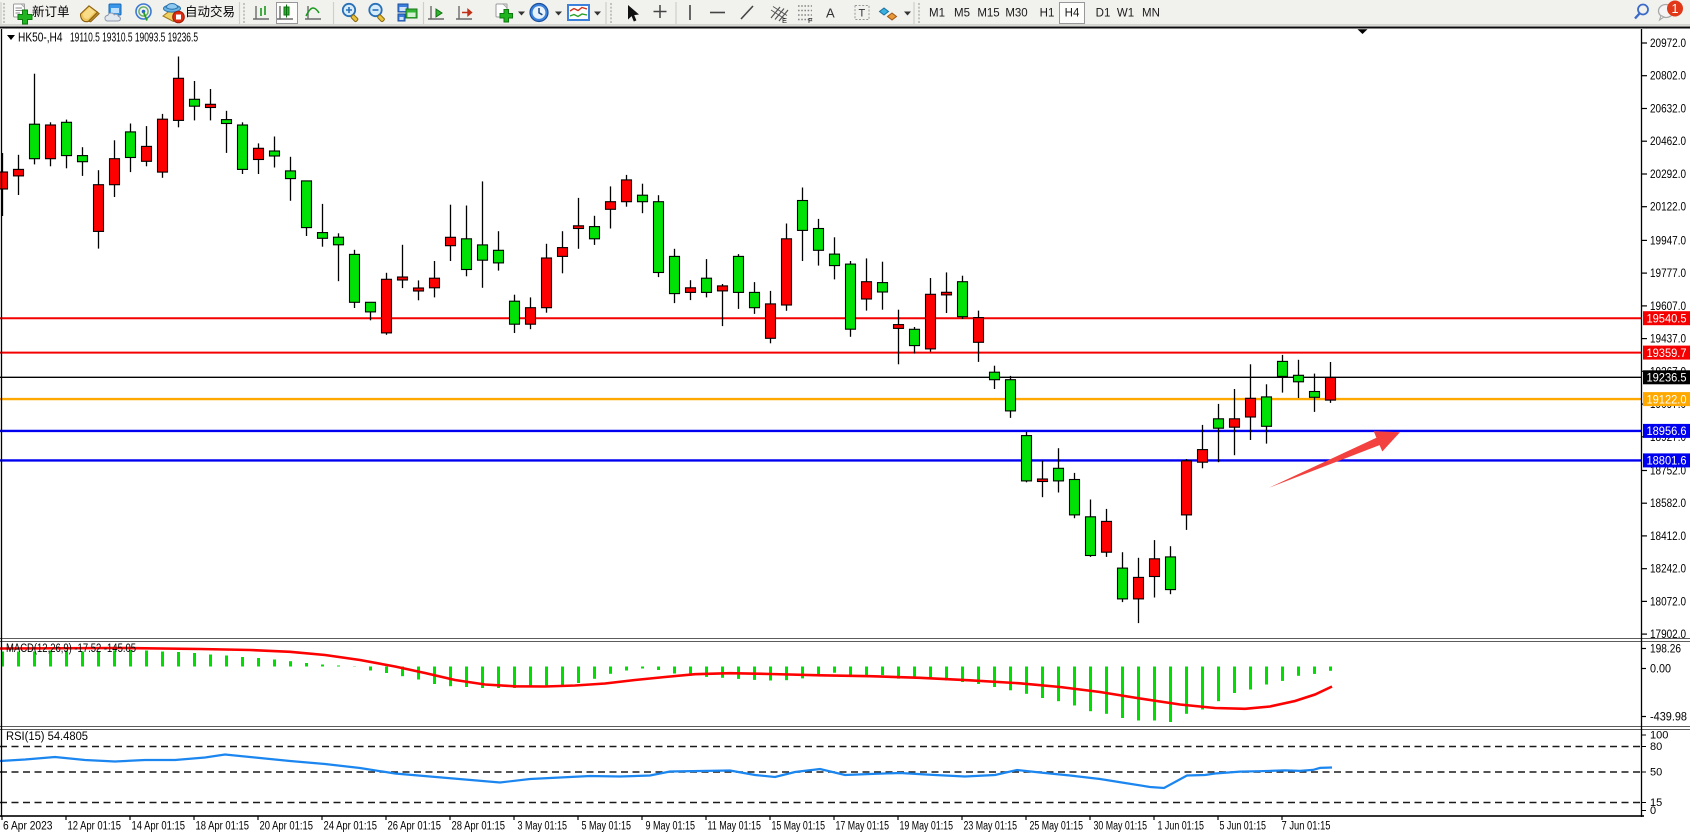 This screenshot has height=836, width=1690. Describe the element at coordinates (1668, 504) in the screenshot. I see `svg-text: 18582.0` at that location.